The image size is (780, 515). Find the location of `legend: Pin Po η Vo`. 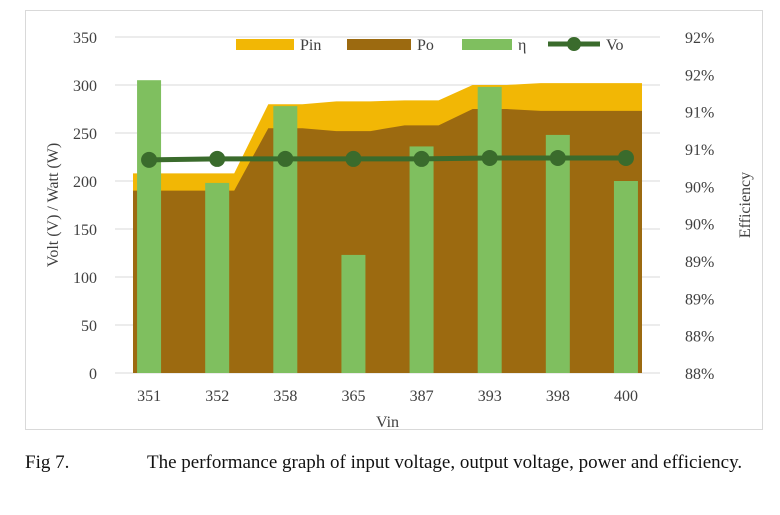

legend: Pin Po η Vo is located at coordinates (430, 45).